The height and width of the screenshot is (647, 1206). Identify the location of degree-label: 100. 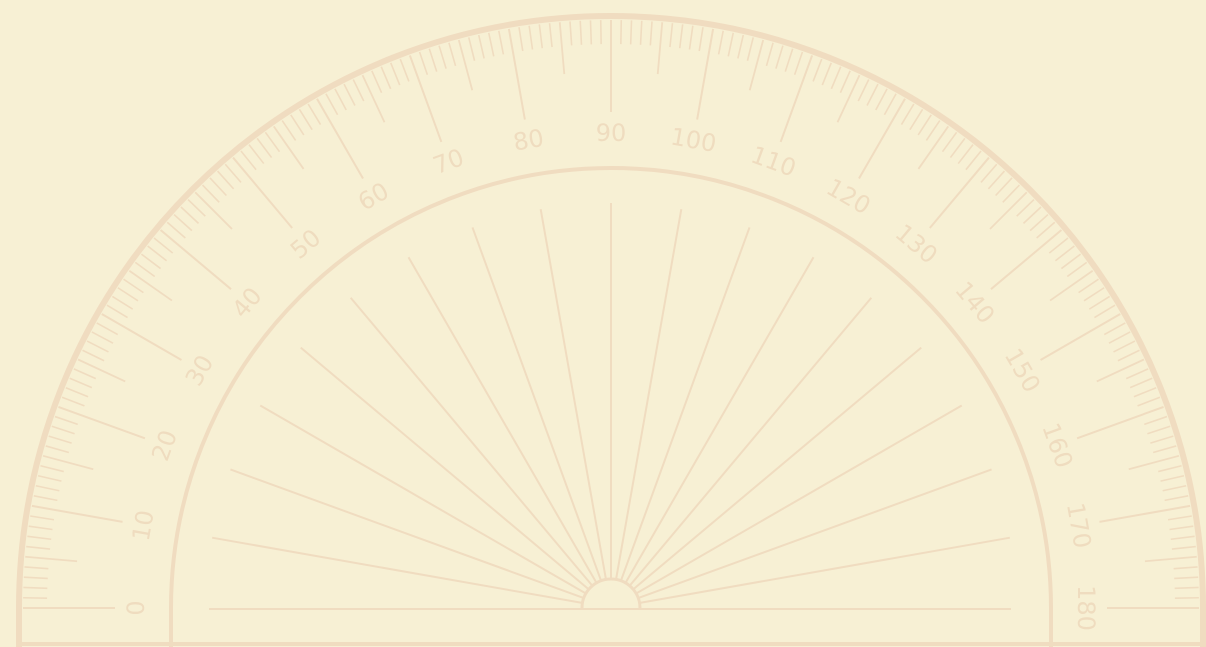
(693, 140).